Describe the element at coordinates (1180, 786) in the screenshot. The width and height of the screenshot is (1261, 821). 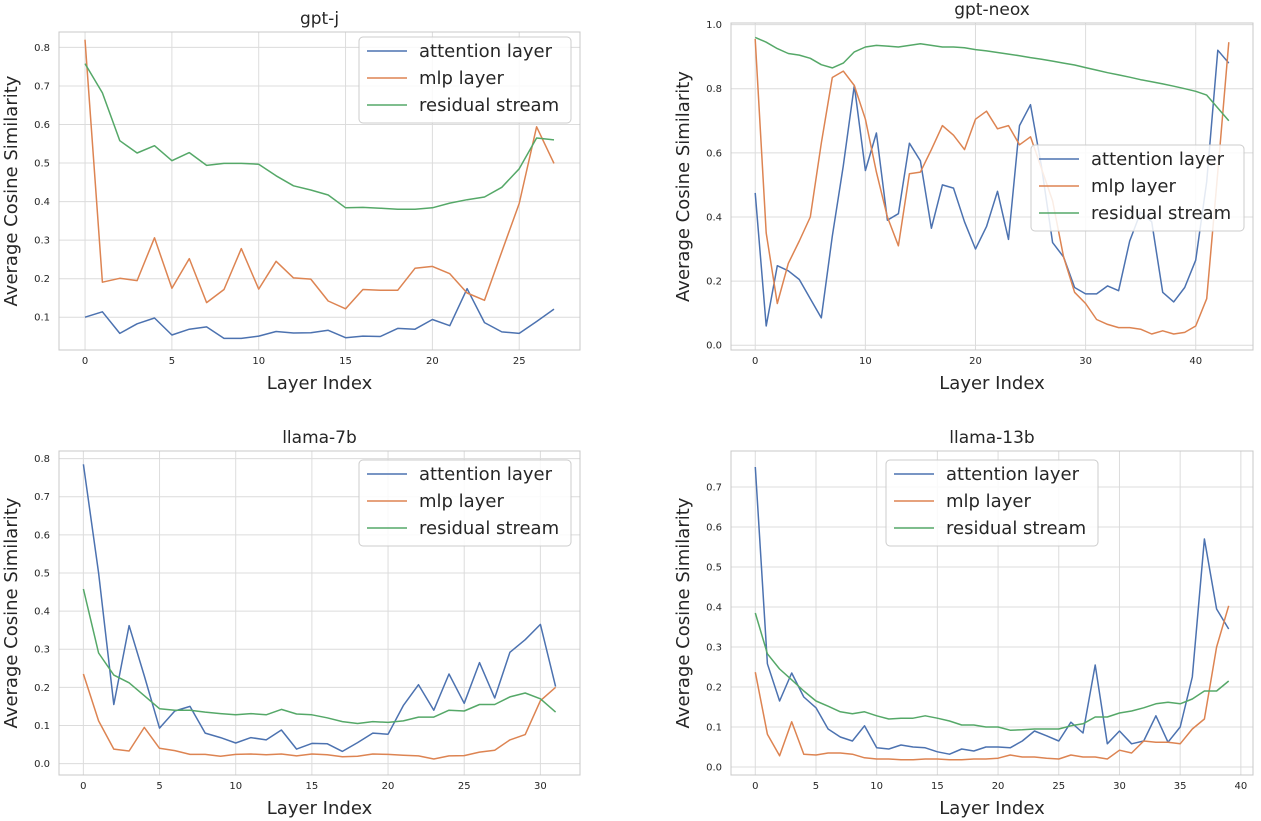
I see `x-tick-label: 35` at that location.